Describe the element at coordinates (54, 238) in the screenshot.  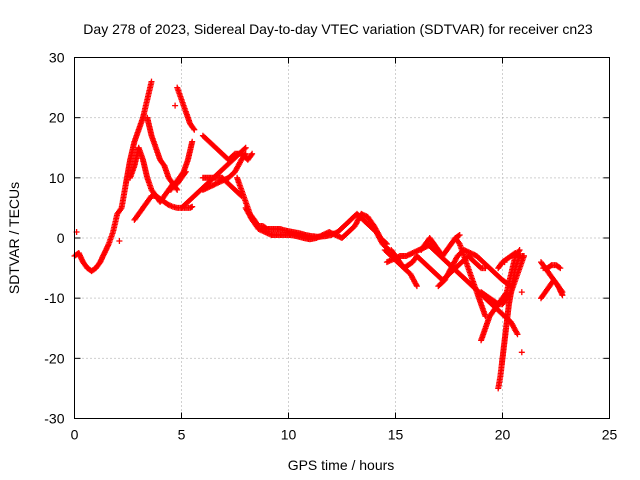
I see `y-tick-labels: -30 -20 -10 0 10 20 30` at that location.